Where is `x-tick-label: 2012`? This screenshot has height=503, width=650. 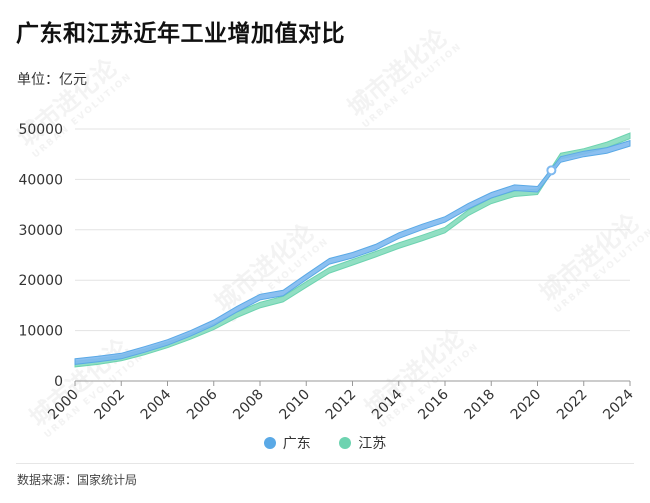
x-tick-label: 2012 is located at coordinates (341, 405).